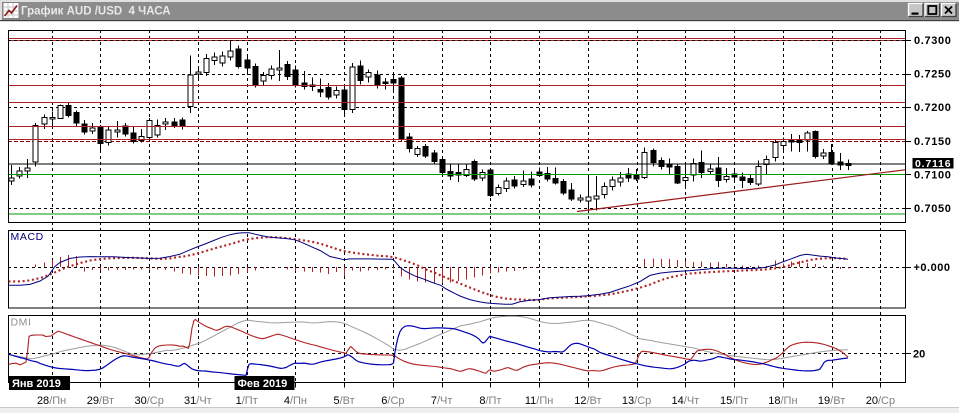 This screenshot has height=413, width=959. What do you see at coordinates (880, 401) in the screenshot?
I see `svg-text: 20/Ср` at bounding box center [880, 401].